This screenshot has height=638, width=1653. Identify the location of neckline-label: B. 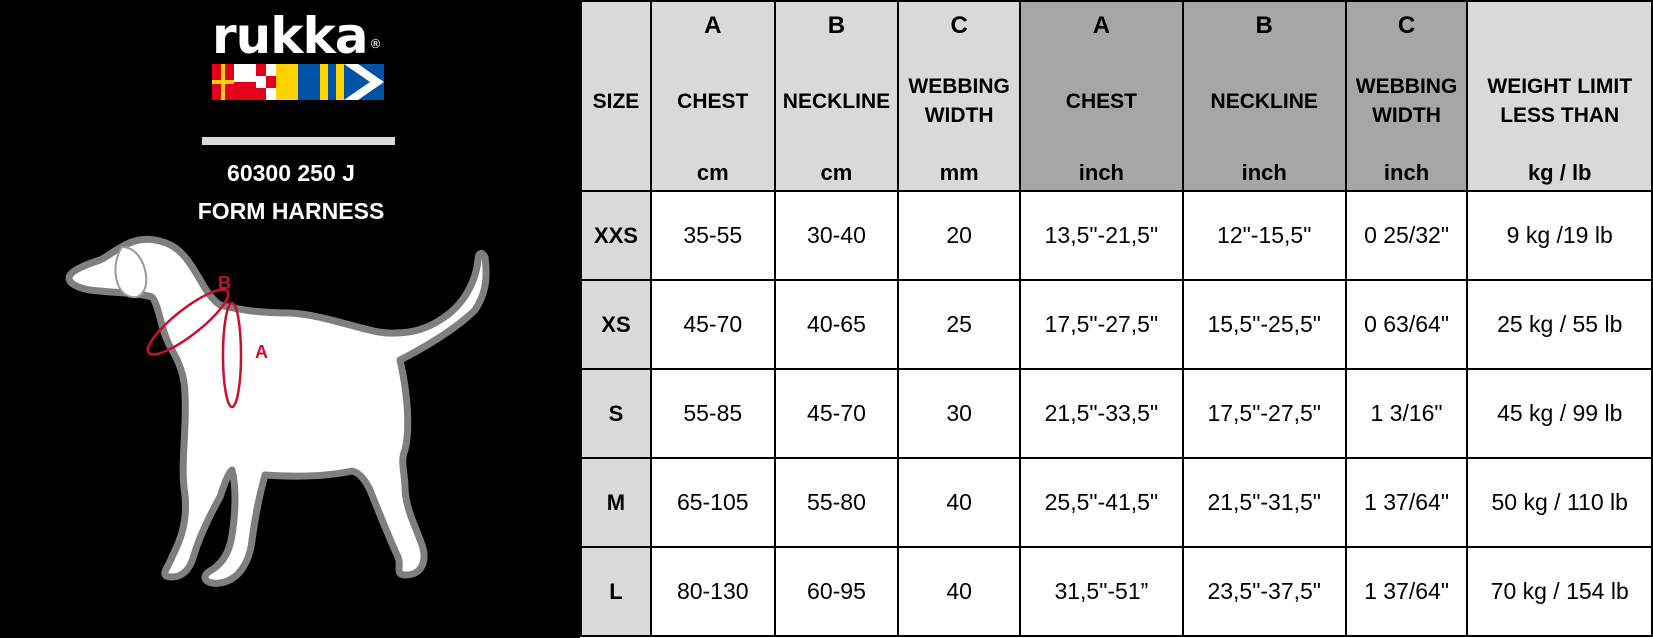
(224, 283).